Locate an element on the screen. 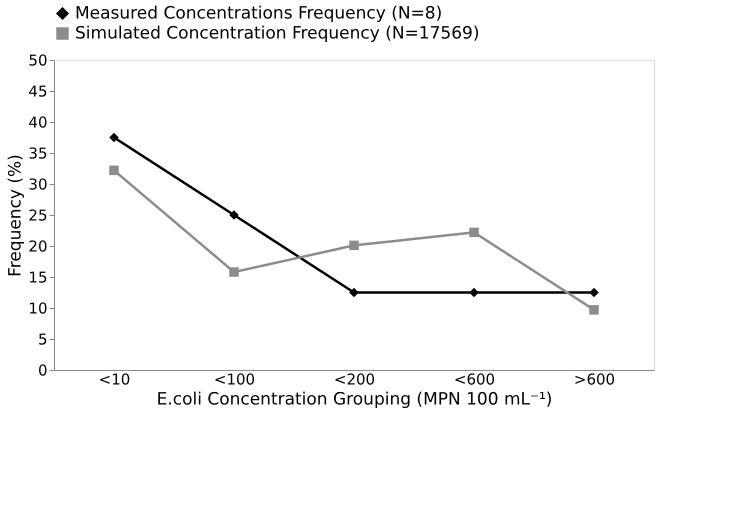  y-tick-label: 20 is located at coordinates (38, 247).